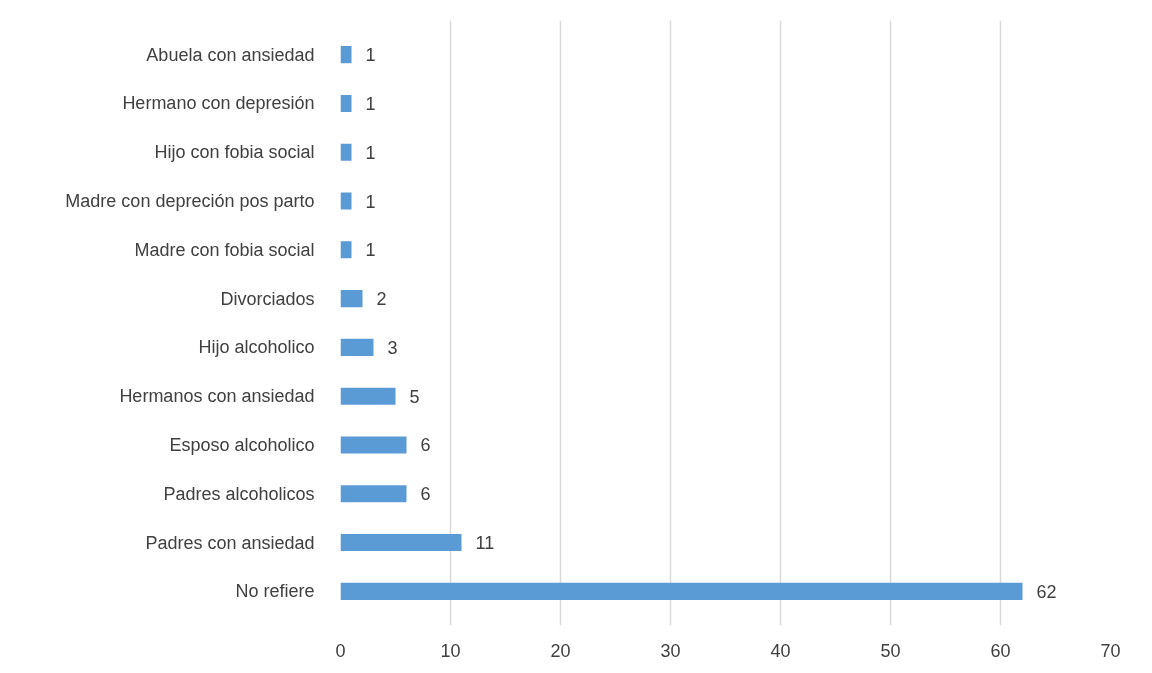 The width and height of the screenshot is (1152, 673). Describe the element at coordinates (381, 299) in the screenshot. I see `data-label: 2` at that location.